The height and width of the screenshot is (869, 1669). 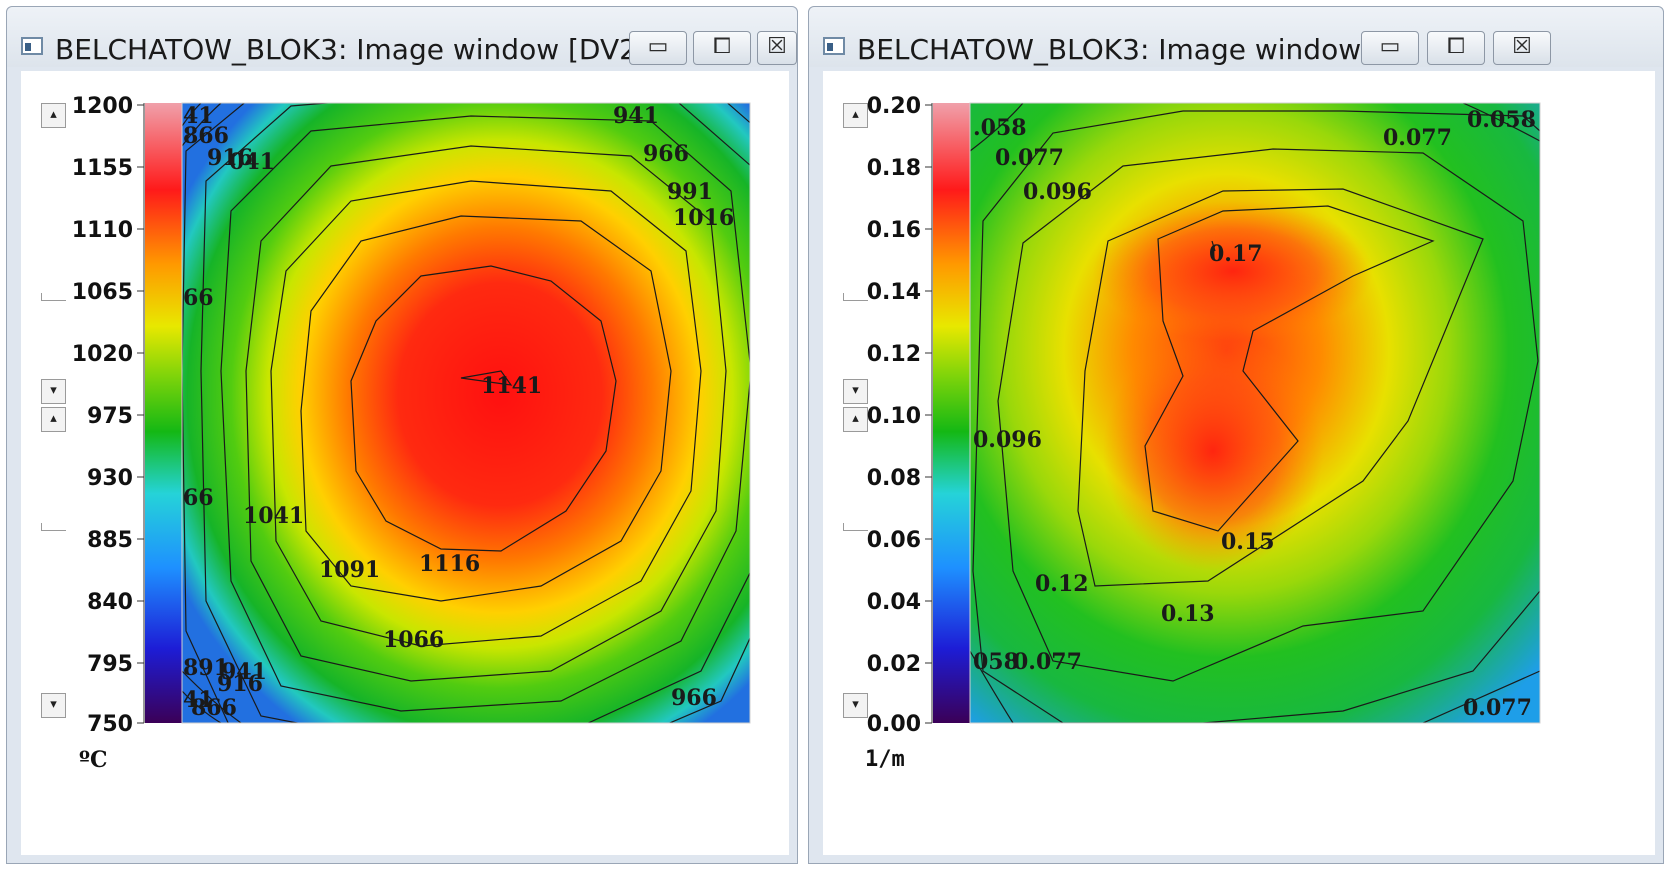 What do you see at coordinates (1501, 120) in the screenshot?
I see `contour-label: 0.058` at bounding box center [1501, 120].